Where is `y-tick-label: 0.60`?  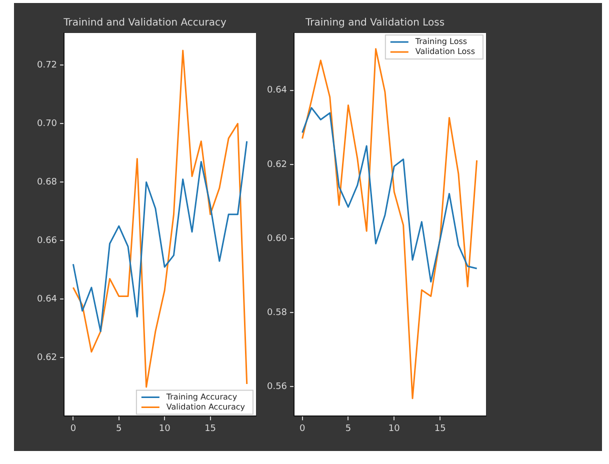
y-tick-label: 0.60 is located at coordinates (277, 239).